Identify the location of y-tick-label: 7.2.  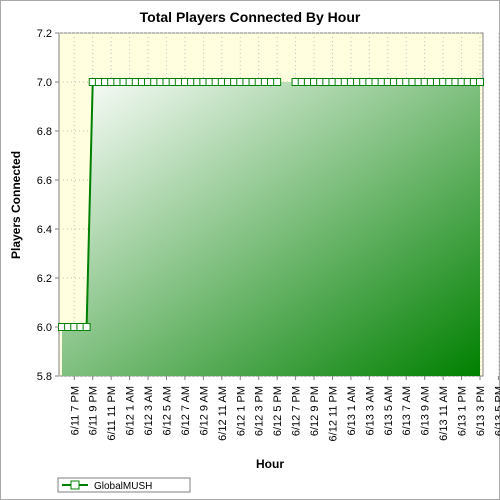
(44, 34).